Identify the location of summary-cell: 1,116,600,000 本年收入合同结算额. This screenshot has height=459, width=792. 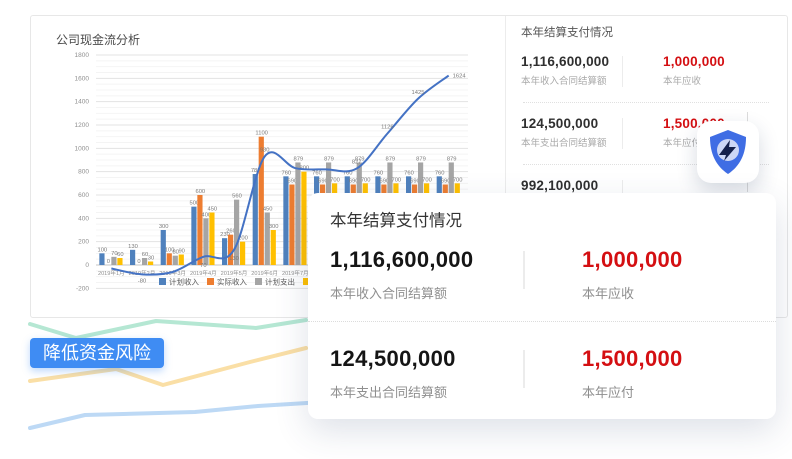
(585, 70).